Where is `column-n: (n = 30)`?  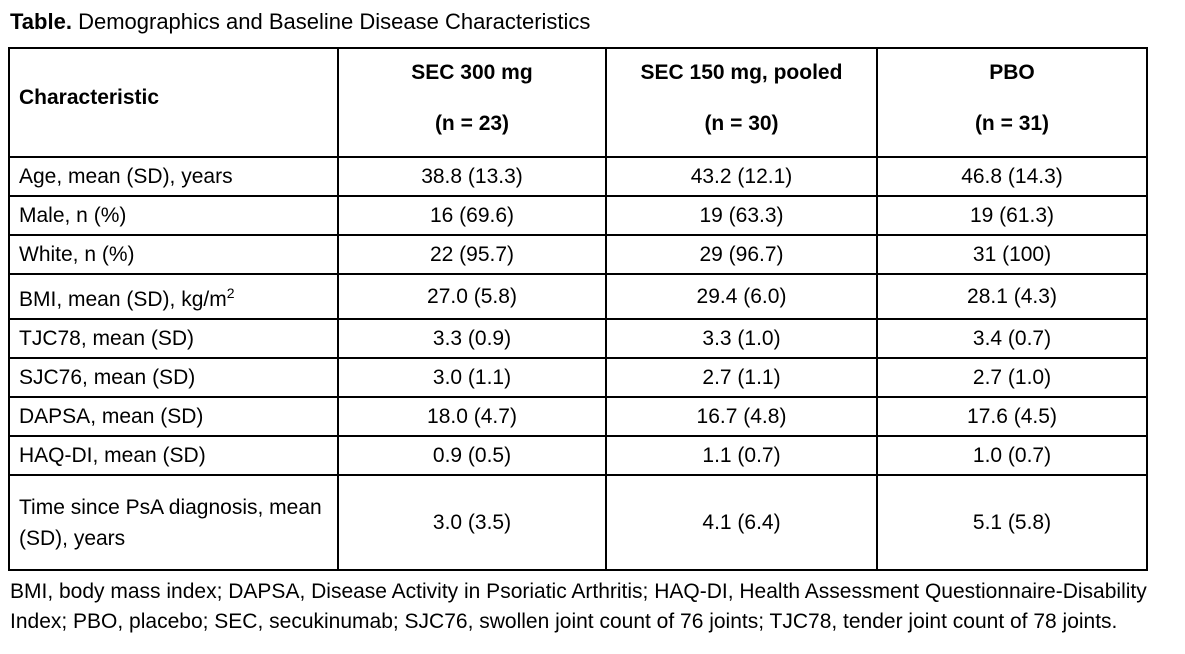 column-n: (n = 30) is located at coordinates (741, 123).